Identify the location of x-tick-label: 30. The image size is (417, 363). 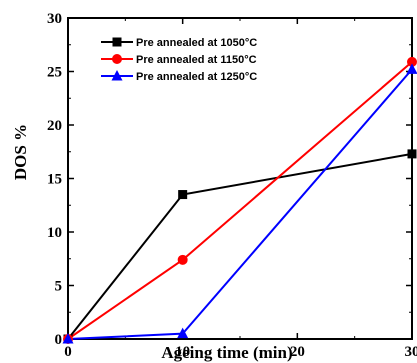
(411, 352).